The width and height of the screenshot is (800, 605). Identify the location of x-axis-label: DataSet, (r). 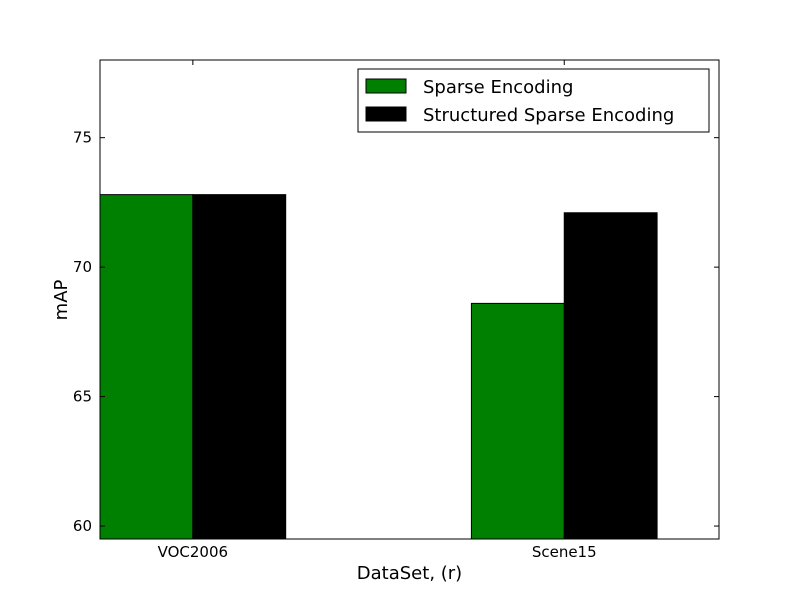
(409, 573).